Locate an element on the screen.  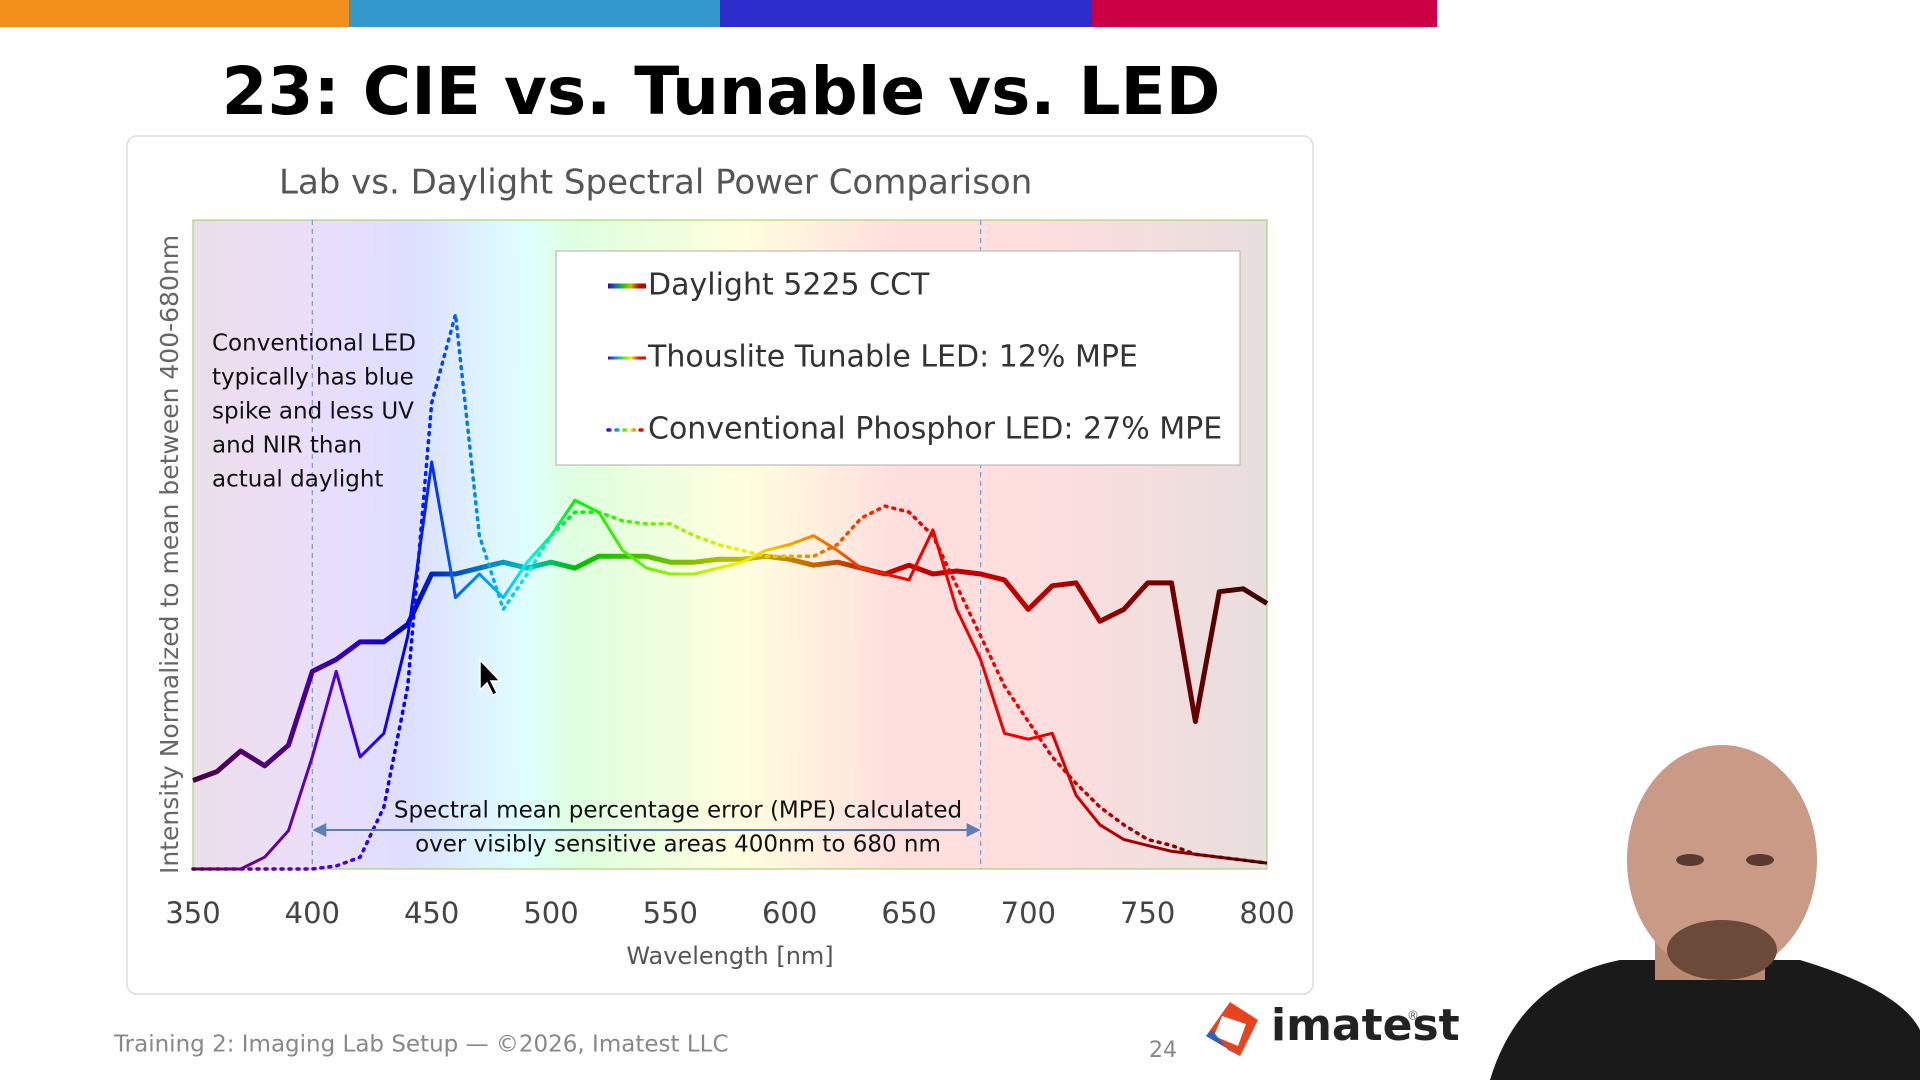
x-tick-label: 550 is located at coordinates (670, 913).